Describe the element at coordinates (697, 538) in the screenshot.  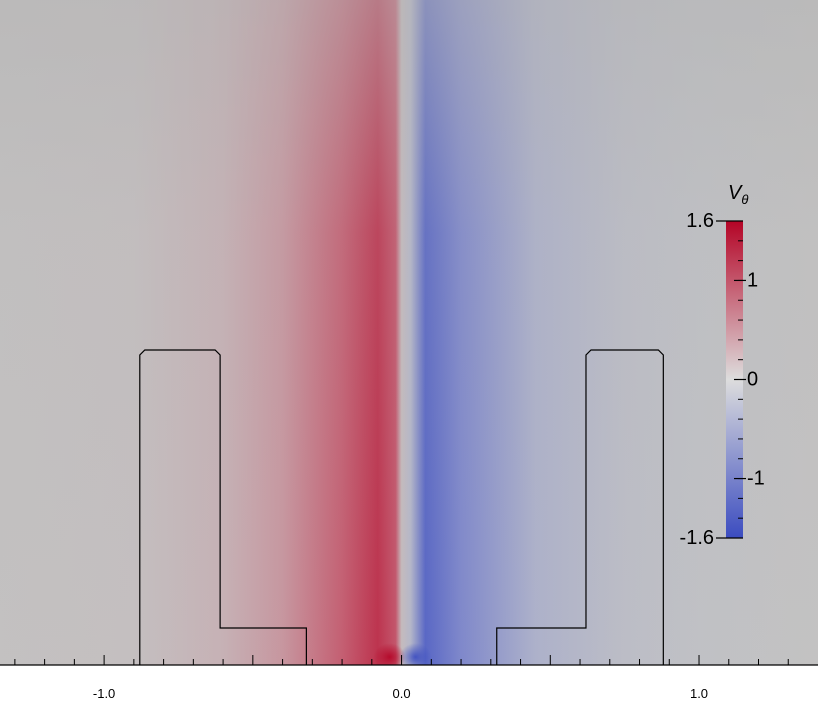
I see `colorbar-tick-label: -1.6` at that location.